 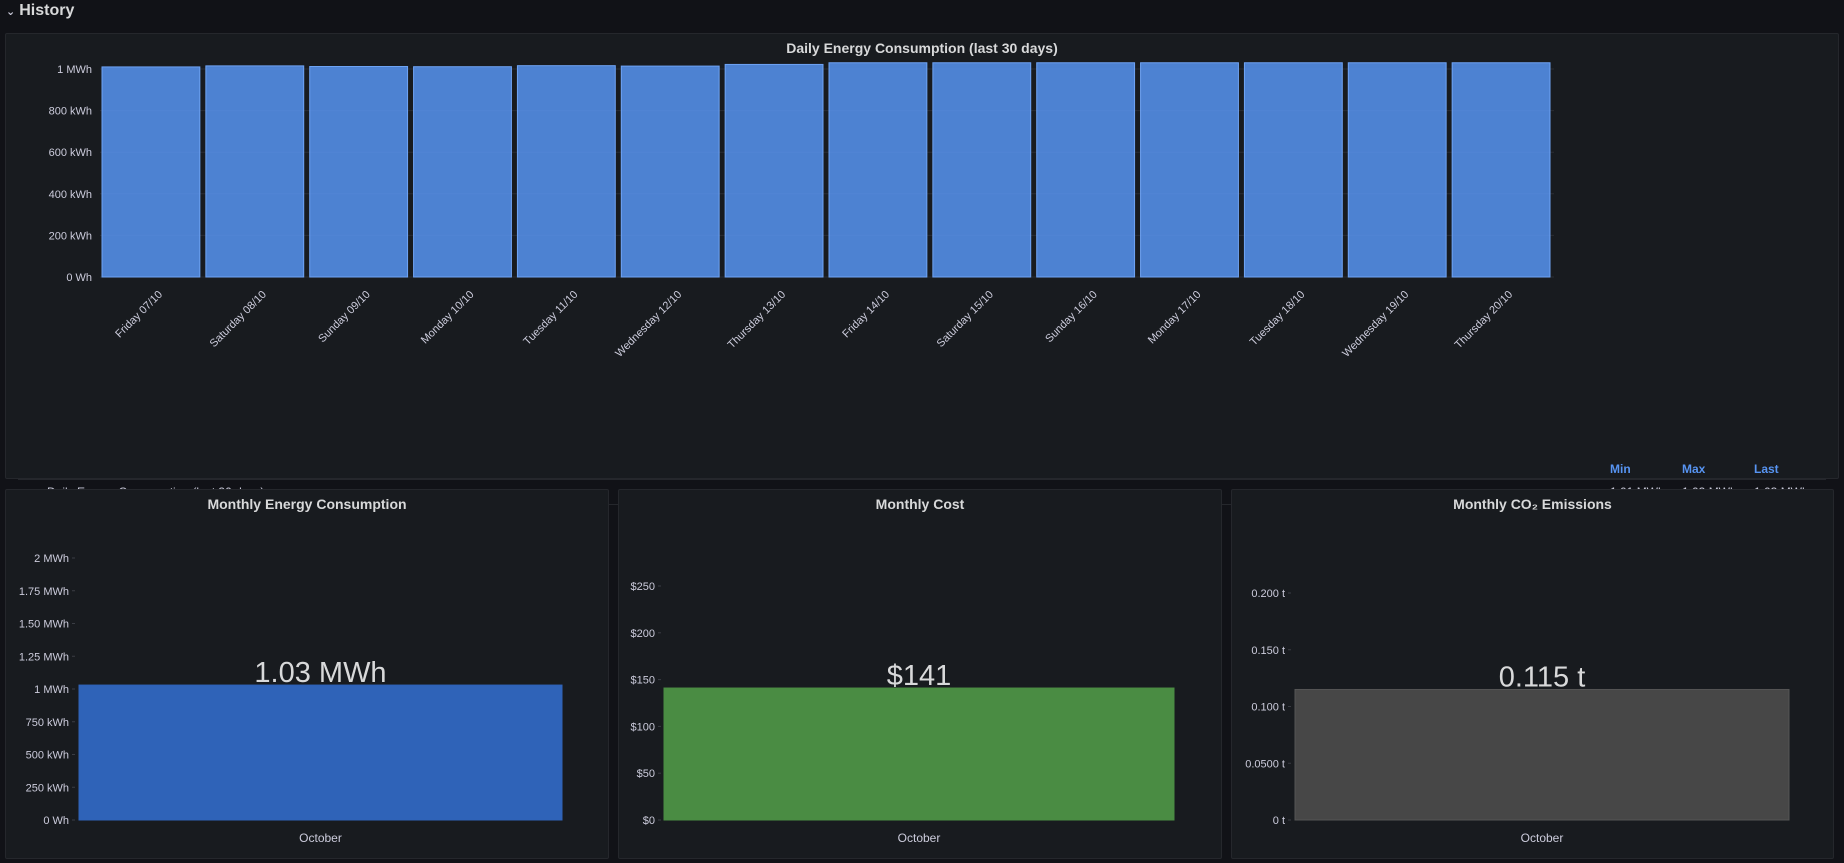 What do you see at coordinates (51, 559) in the screenshot?
I see `y-tick-label: 2 MWh` at bounding box center [51, 559].